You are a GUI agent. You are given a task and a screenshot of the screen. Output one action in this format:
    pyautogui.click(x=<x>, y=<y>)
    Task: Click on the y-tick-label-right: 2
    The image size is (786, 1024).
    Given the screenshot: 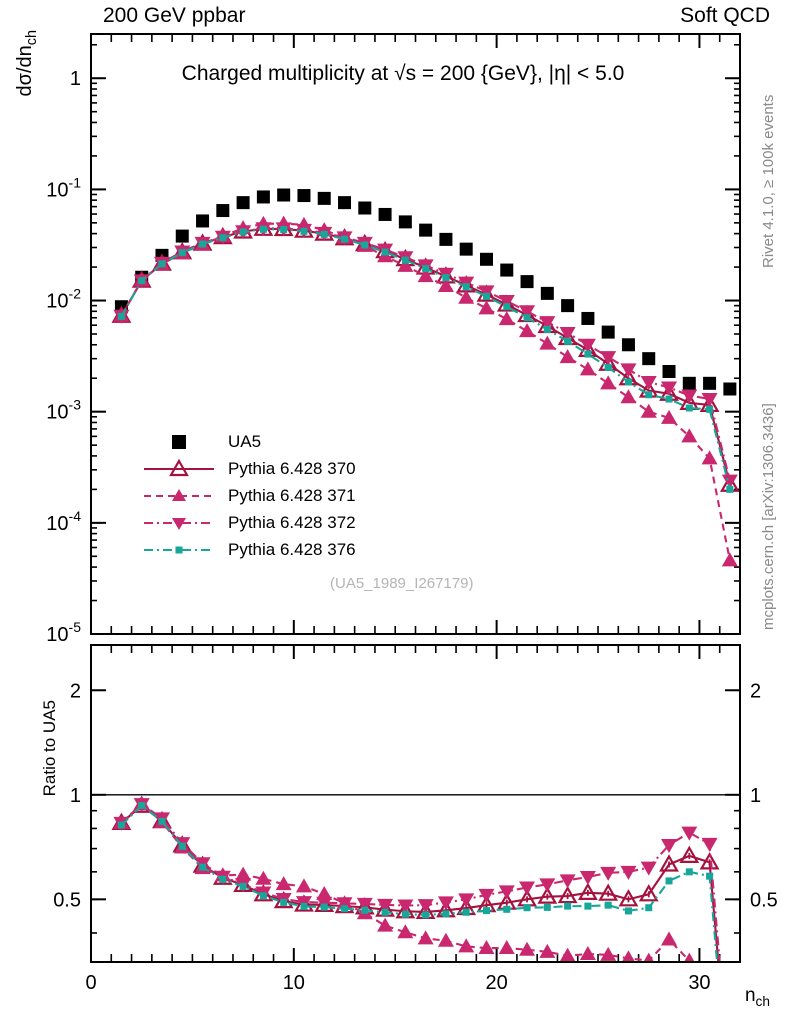 What is the action you would take?
    pyautogui.click(x=755, y=691)
    